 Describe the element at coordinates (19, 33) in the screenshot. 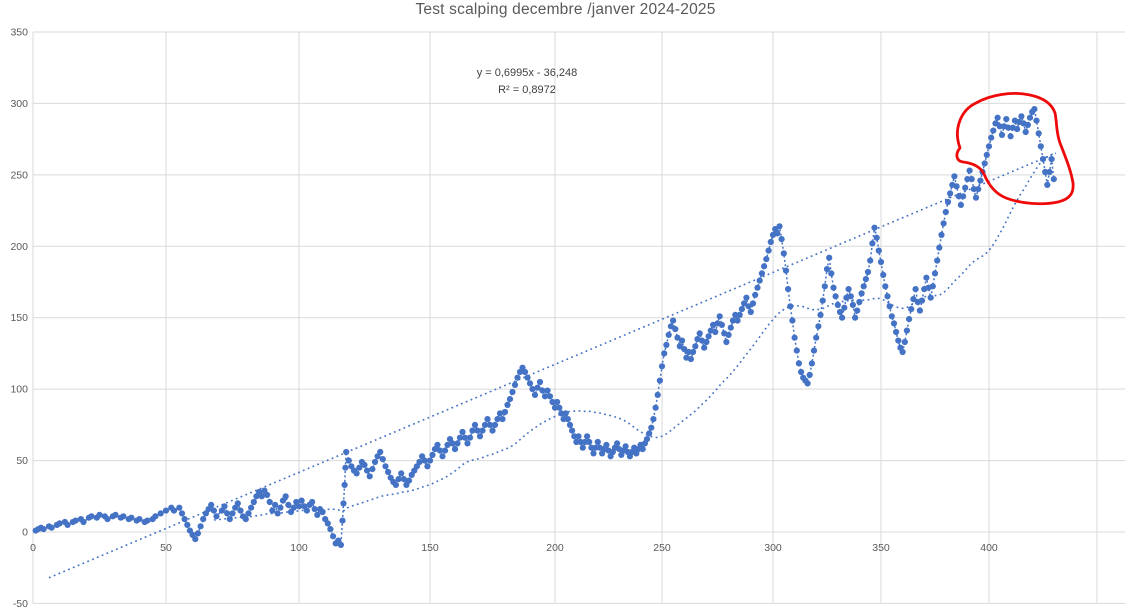

I see `y-axis-label: 350` at that location.